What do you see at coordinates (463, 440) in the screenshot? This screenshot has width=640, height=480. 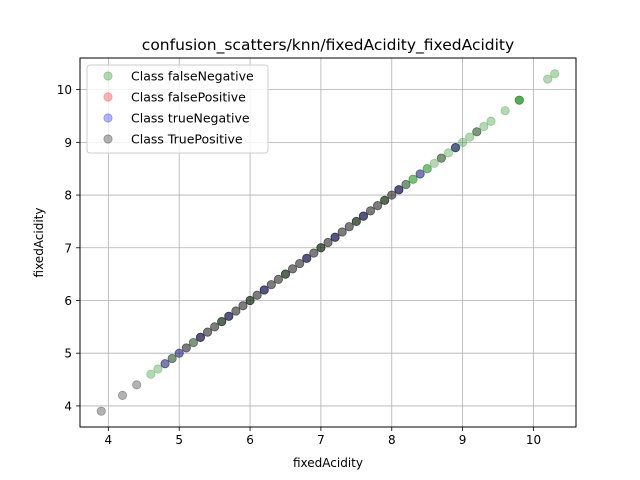 I see `x-tick-label: 9` at bounding box center [463, 440].